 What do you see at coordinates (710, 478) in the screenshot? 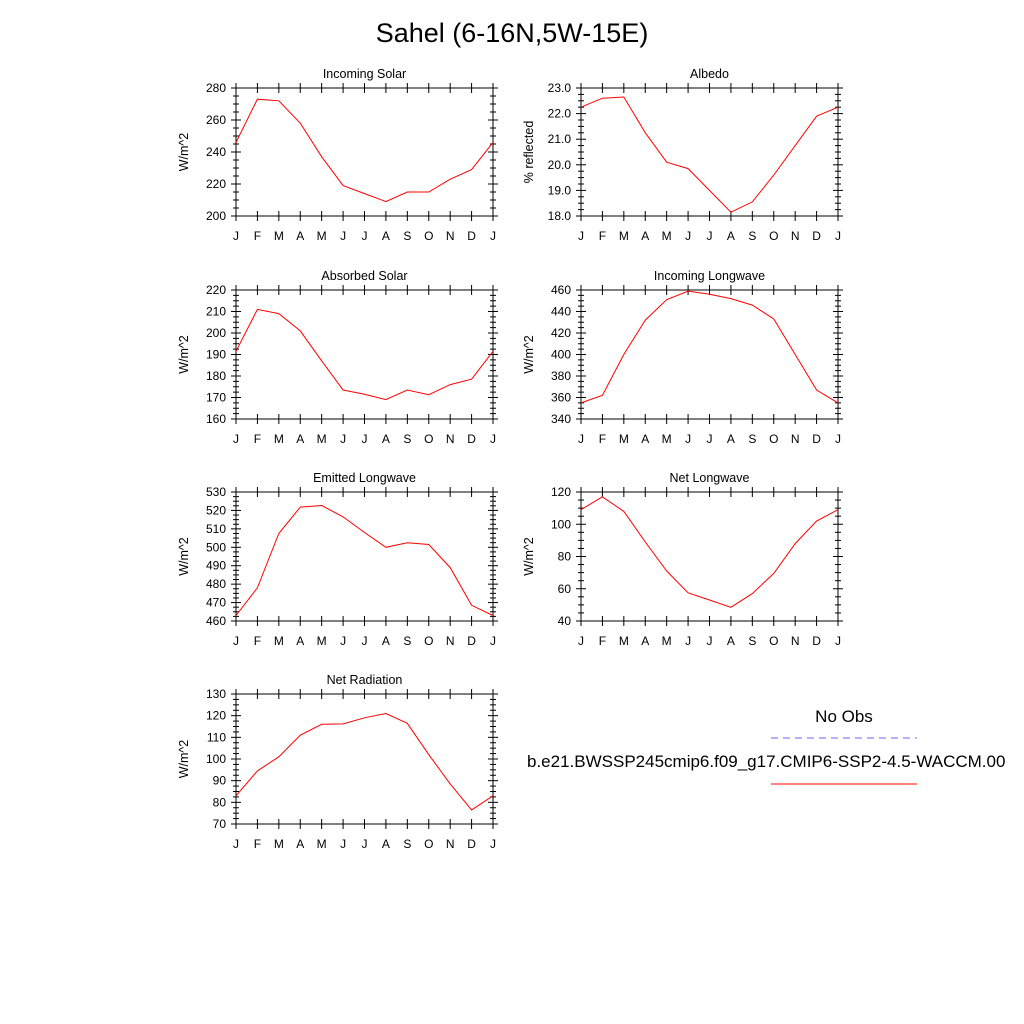
I see `chart-title: Net Longwave` at bounding box center [710, 478].